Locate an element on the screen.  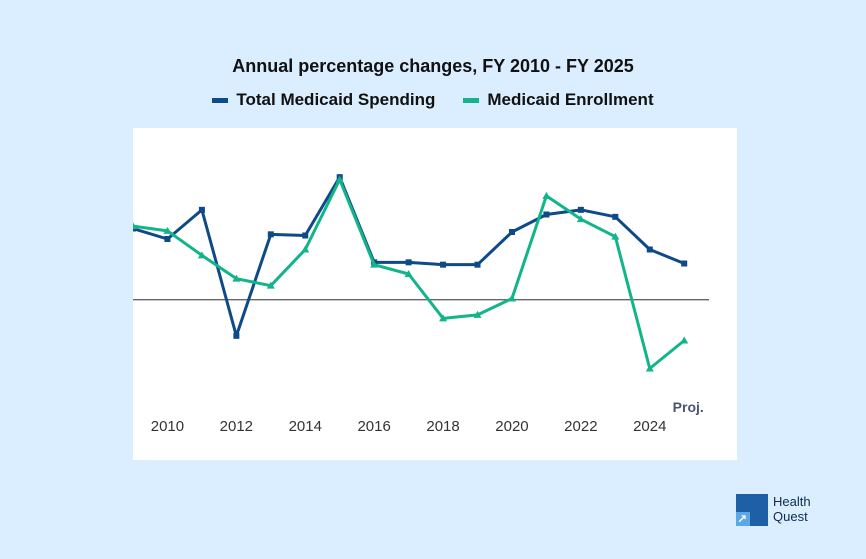
data-point-spending-2010 is located at coordinates (167, 239).